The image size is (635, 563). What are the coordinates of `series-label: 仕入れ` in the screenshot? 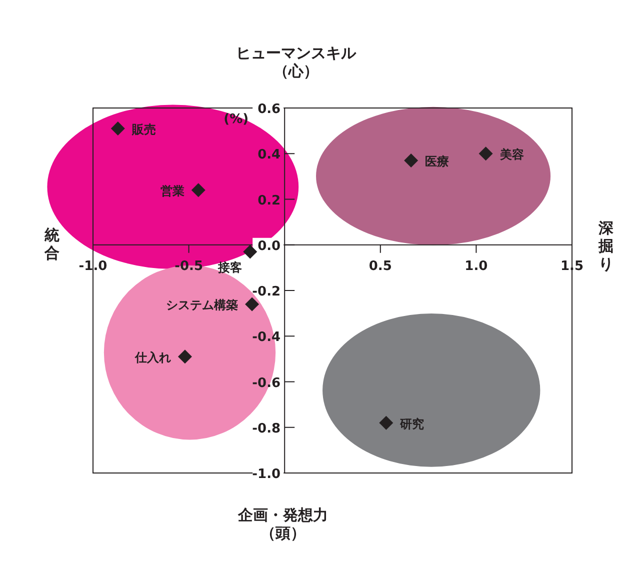 It's located at (152, 357).